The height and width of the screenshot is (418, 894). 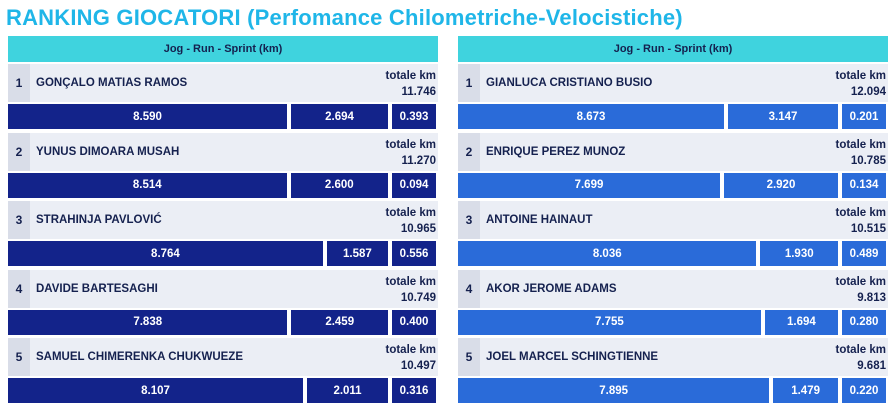 I want to click on sprint-km-bar: 0.201, so click(x=864, y=116).